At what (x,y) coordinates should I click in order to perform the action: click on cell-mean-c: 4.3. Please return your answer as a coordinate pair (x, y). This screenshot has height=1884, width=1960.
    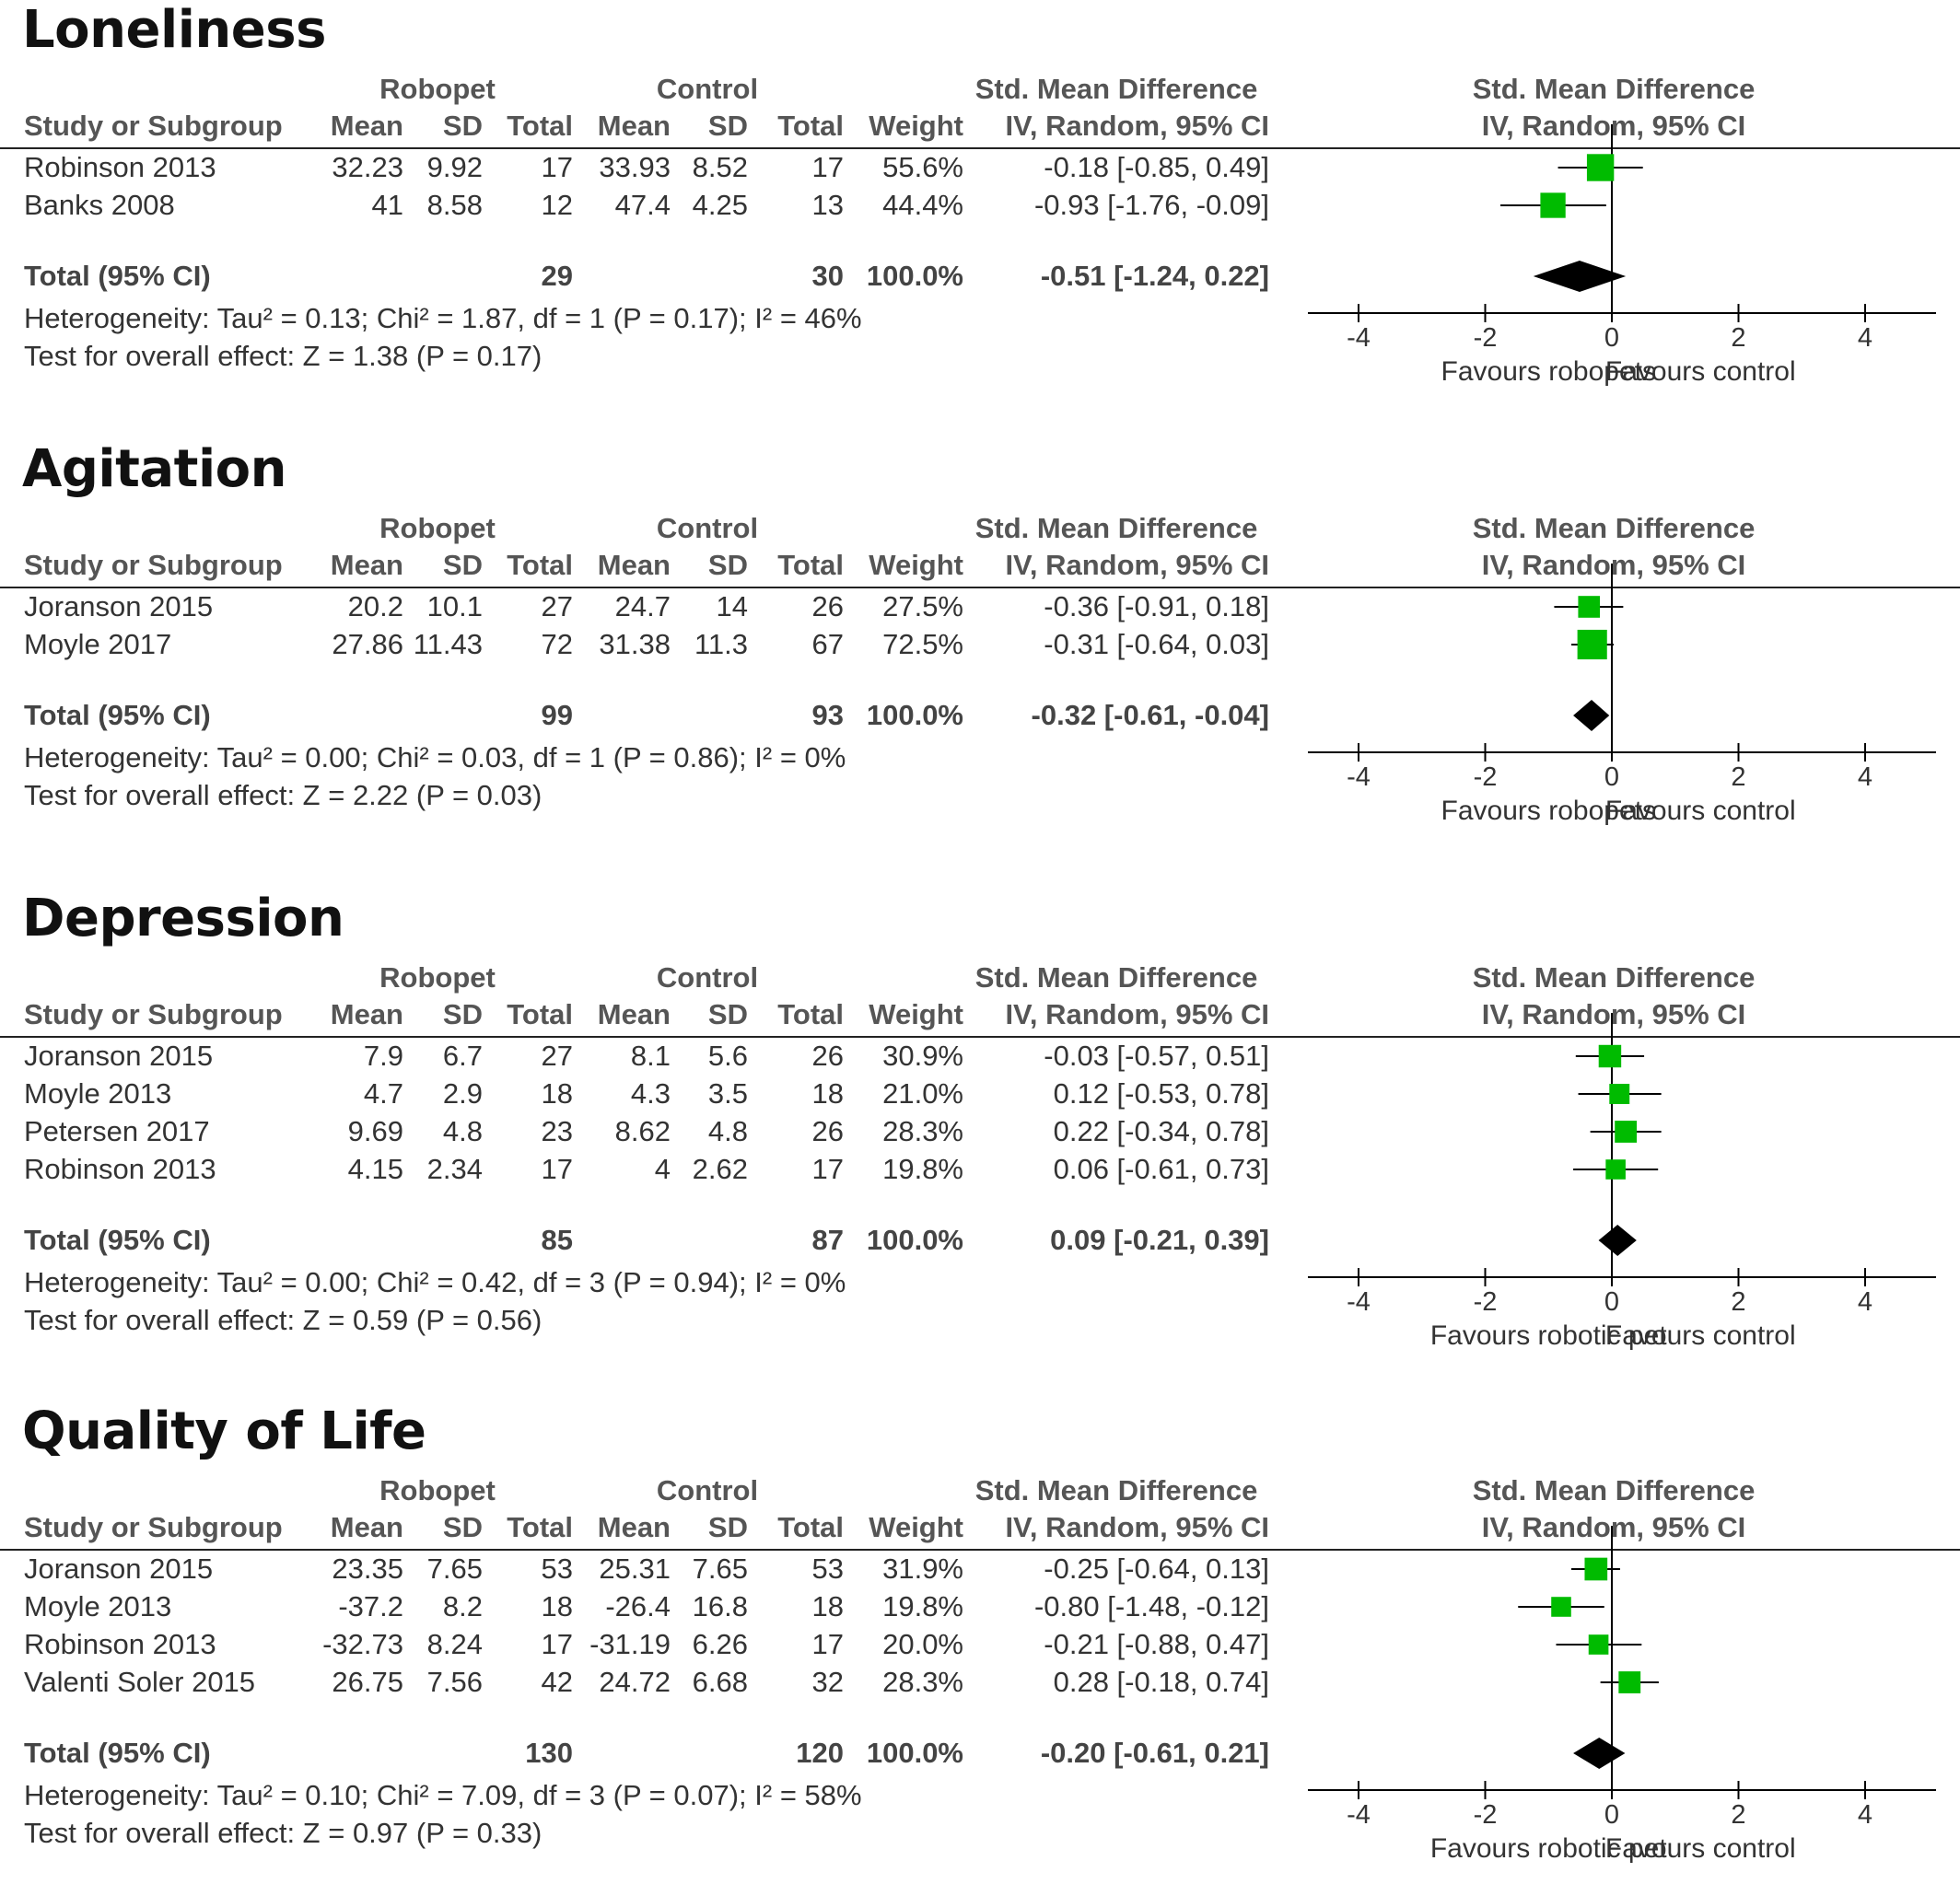
    Looking at the image, I should click on (650, 1093).